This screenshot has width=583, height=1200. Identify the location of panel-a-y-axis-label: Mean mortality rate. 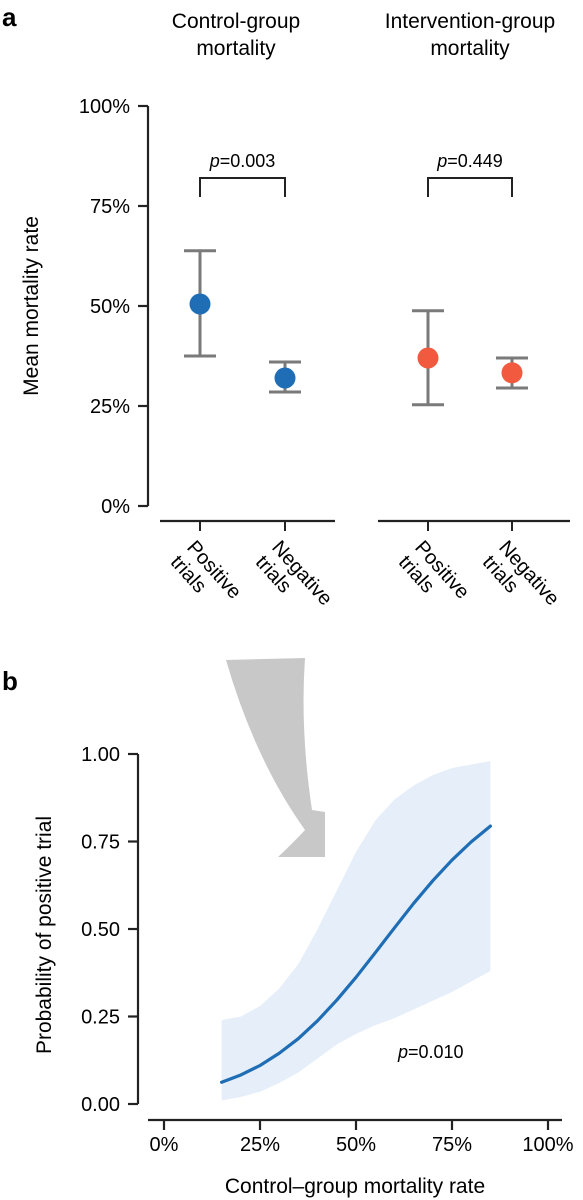
(31, 306).